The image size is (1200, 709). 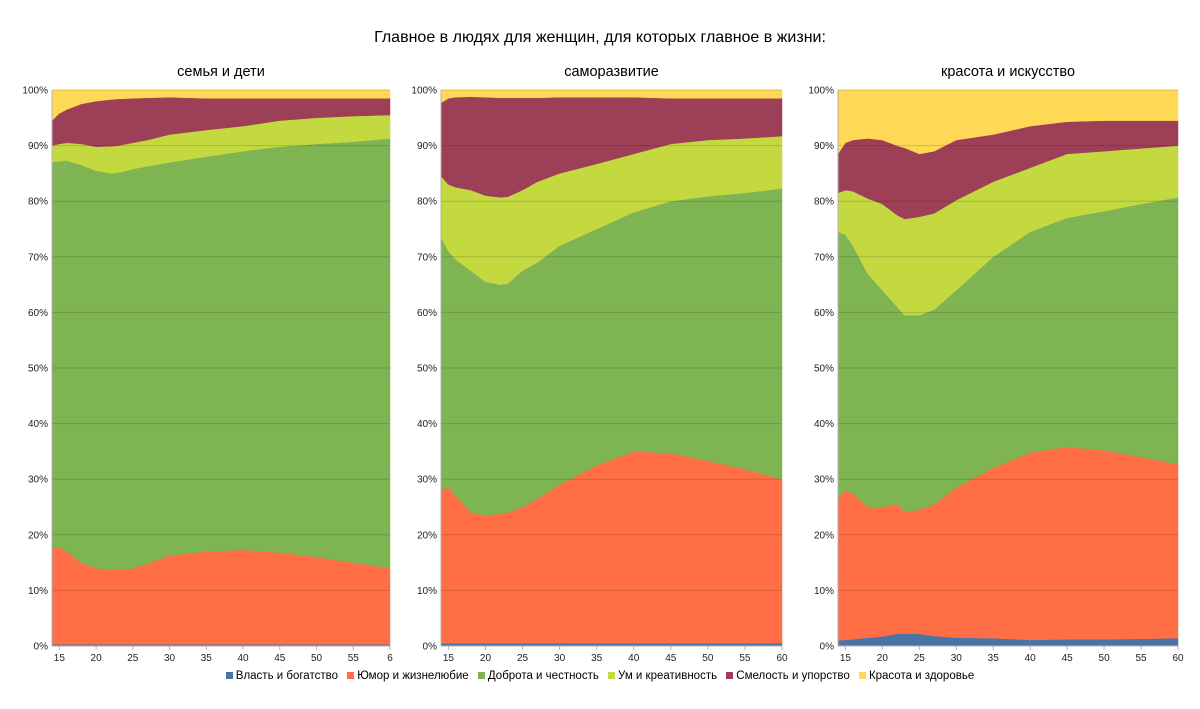 I want to click on legend-item-kindness: Доброта и честность, so click(x=538, y=676).